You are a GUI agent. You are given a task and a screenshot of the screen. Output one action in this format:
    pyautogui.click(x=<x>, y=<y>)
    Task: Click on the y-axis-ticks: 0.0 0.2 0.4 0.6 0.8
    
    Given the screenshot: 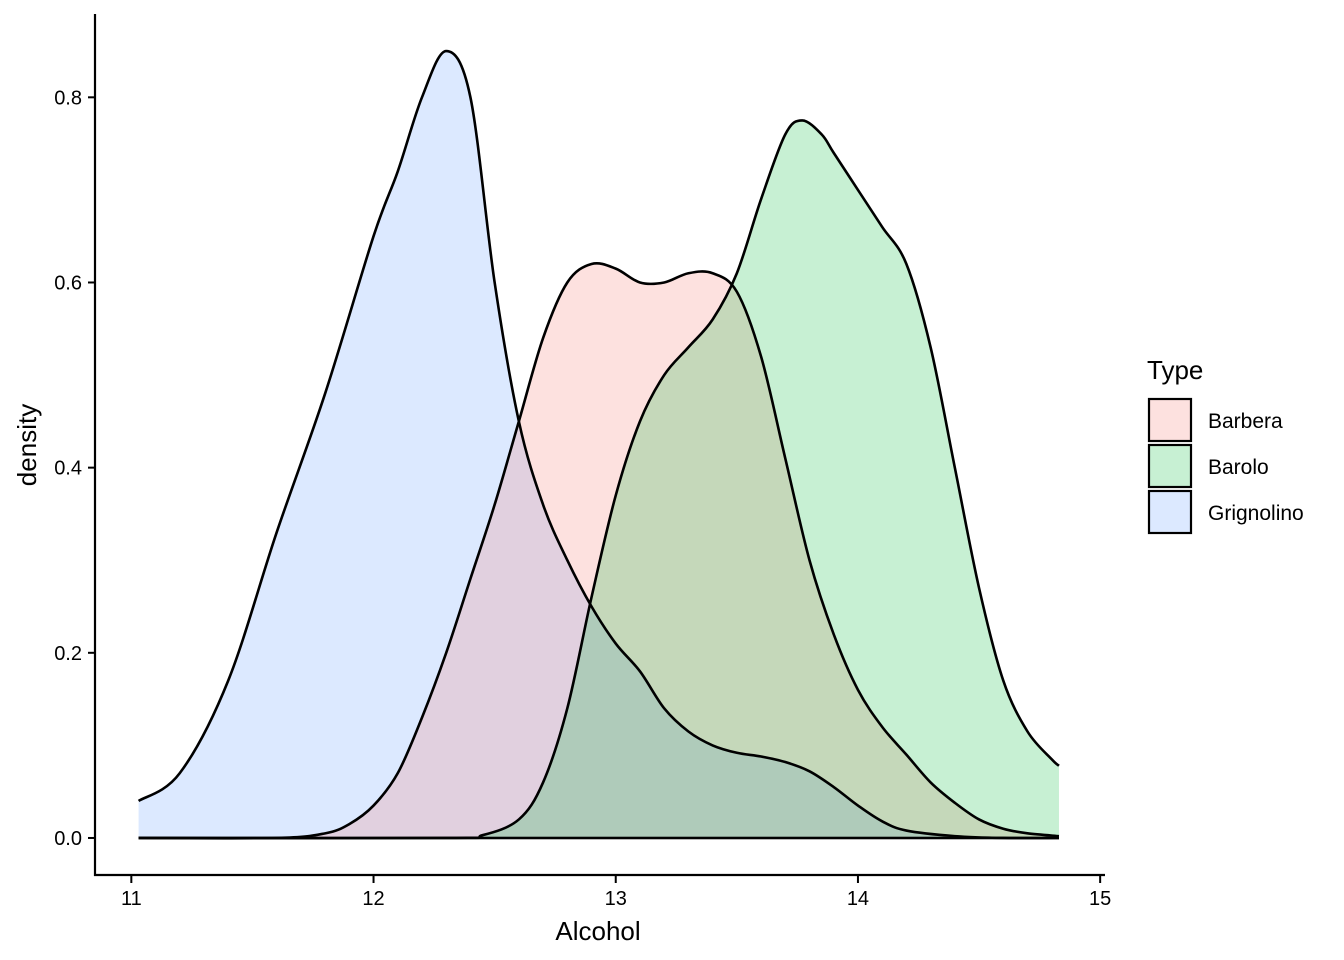 What is the action you would take?
    pyautogui.click(x=74, y=468)
    